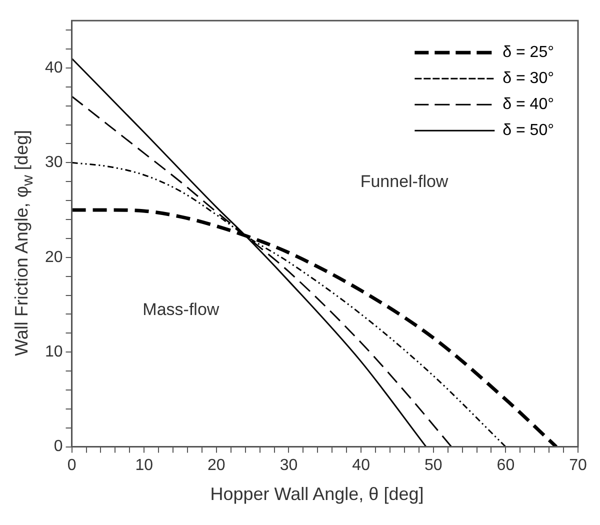 This screenshot has height=525, width=600. What do you see at coordinates (181, 310) in the screenshot?
I see `annotation: Mass-flow` at bounding box center [181, 310].